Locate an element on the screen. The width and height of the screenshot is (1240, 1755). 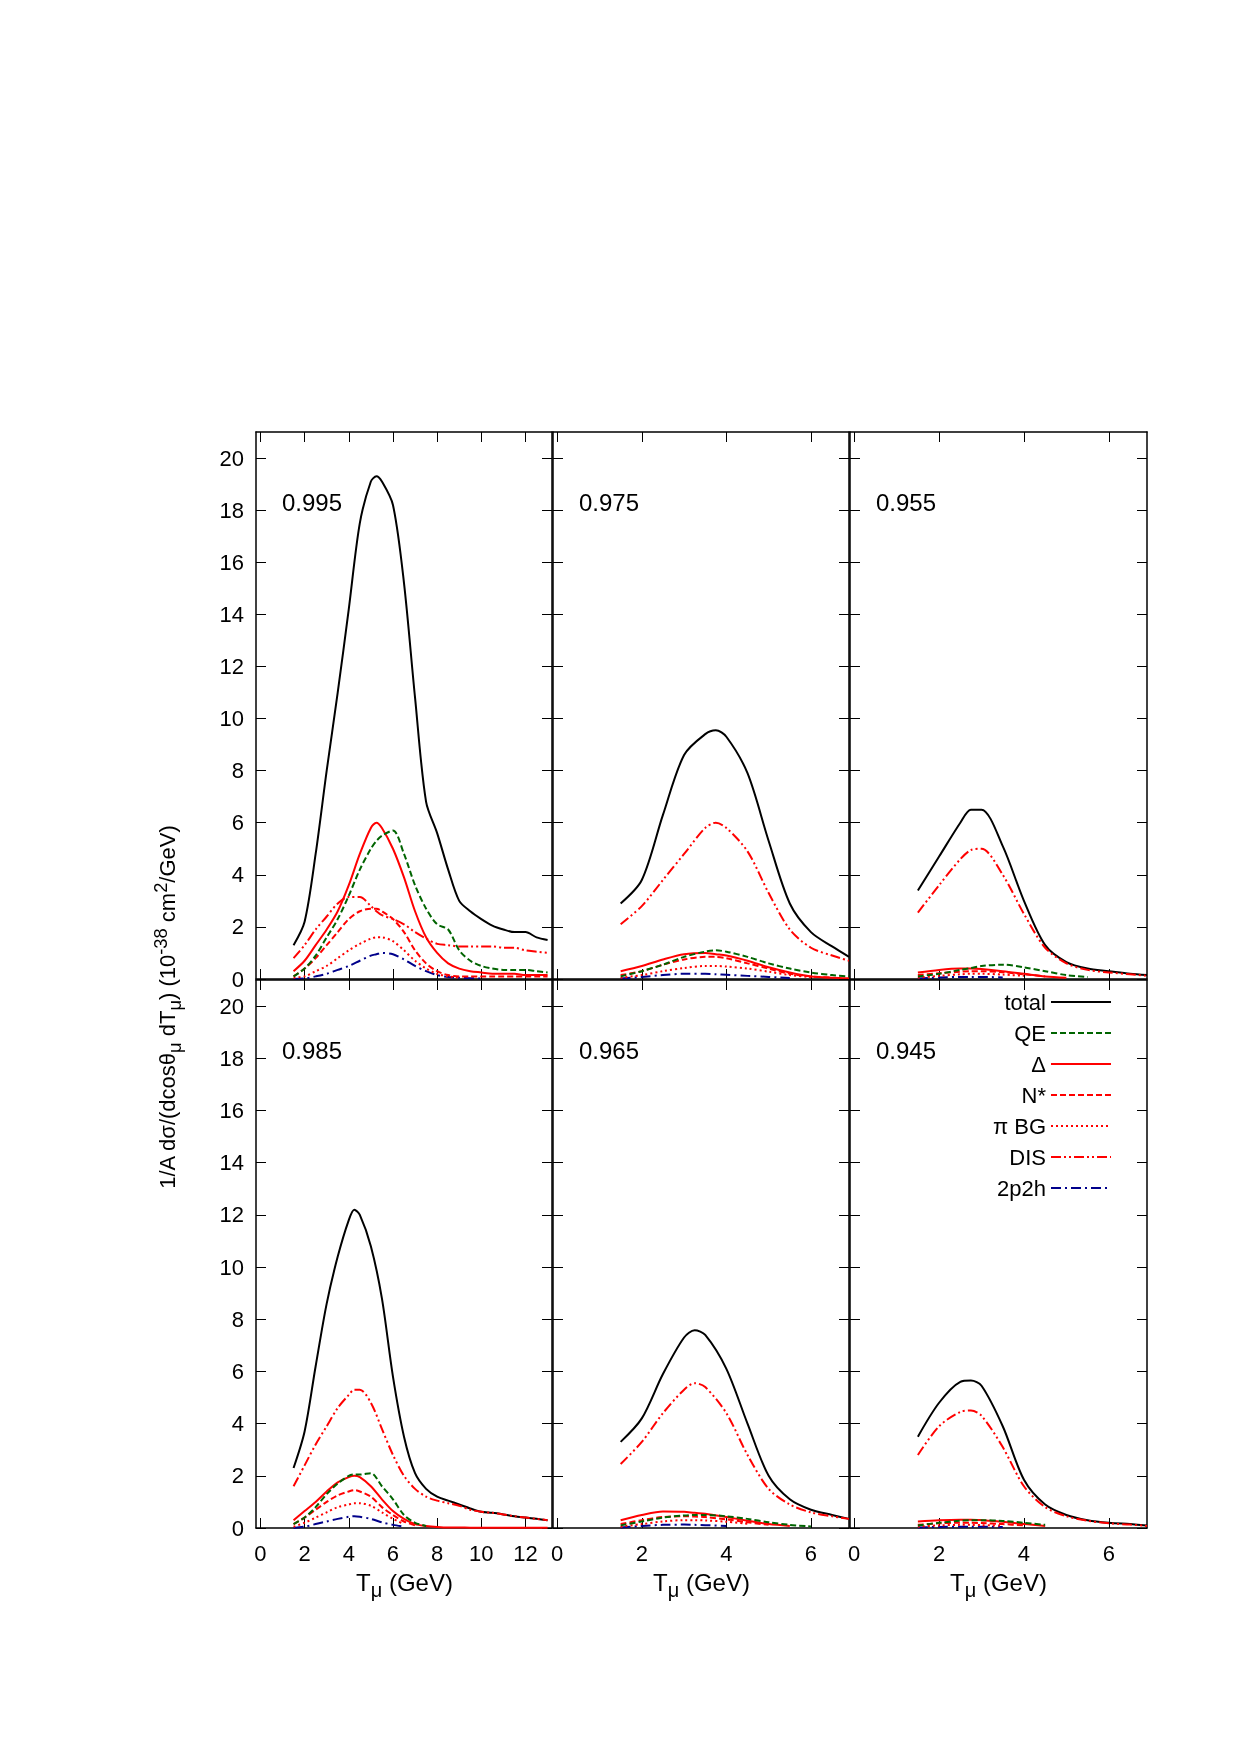
annotation: 0.975 is located at coordinates (609, 502).